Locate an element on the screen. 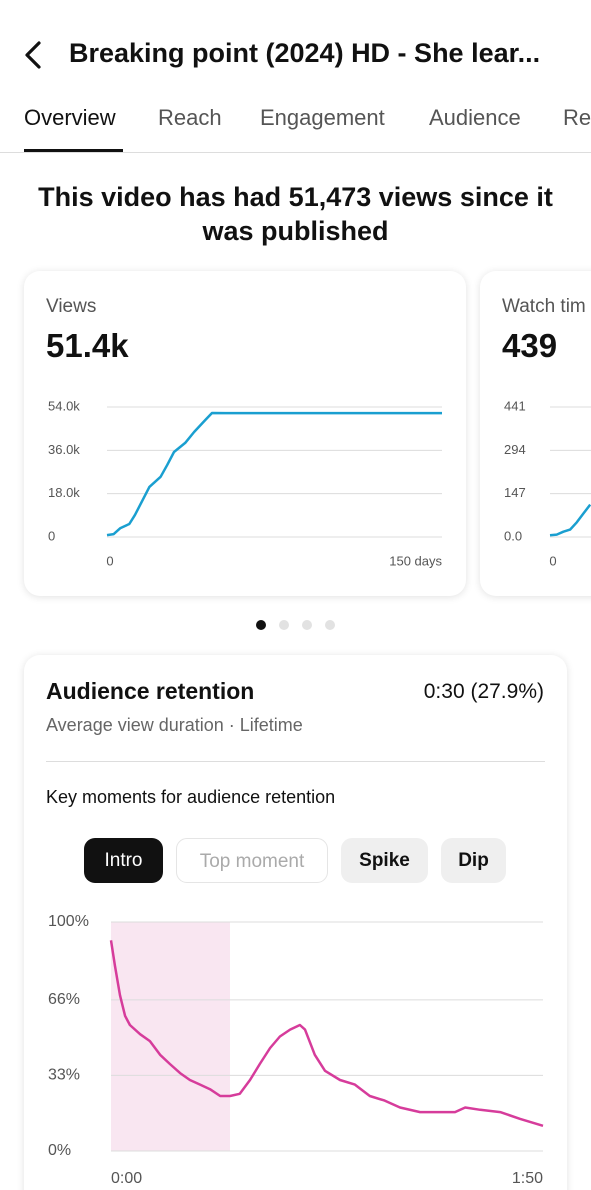 The image size is (591, 1190). watch-time-card is located at coordinates (535, 433).